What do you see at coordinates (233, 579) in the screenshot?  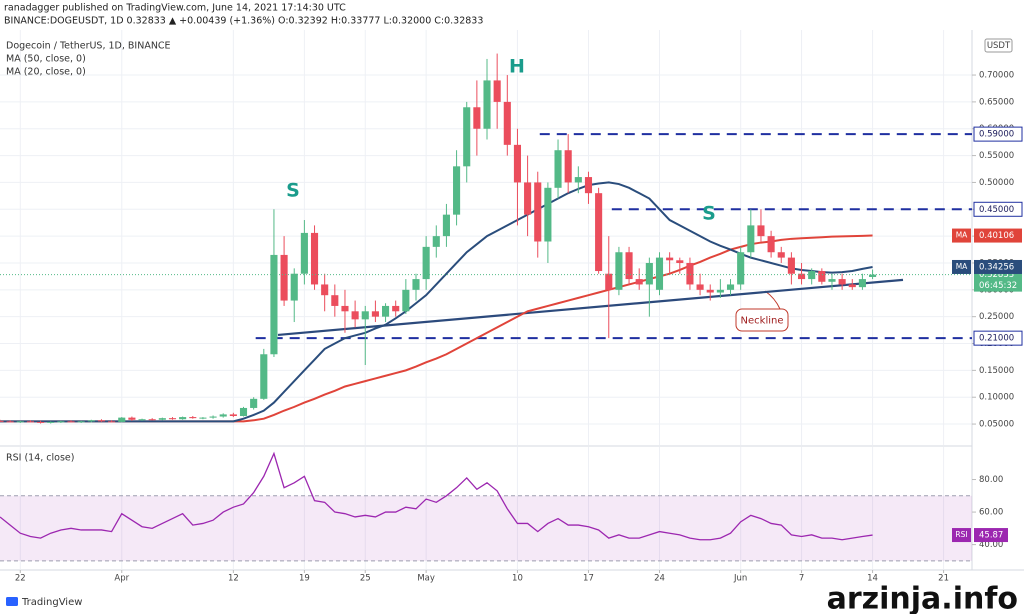 I see `x-tick-label: 12` at bounding box center [233, 579].